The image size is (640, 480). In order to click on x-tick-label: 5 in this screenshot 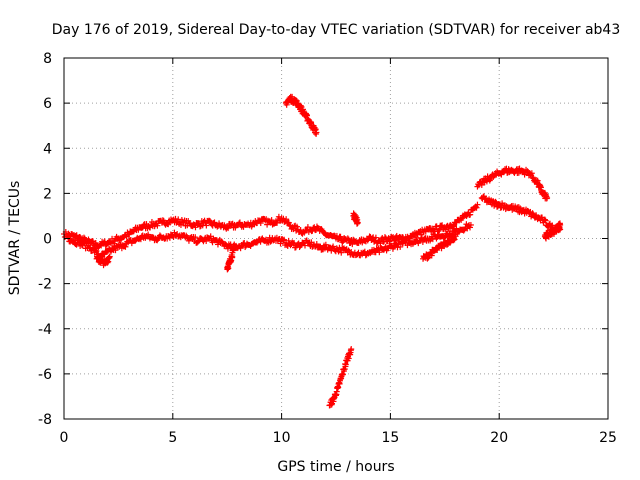, I will do `click(172, 438)`.